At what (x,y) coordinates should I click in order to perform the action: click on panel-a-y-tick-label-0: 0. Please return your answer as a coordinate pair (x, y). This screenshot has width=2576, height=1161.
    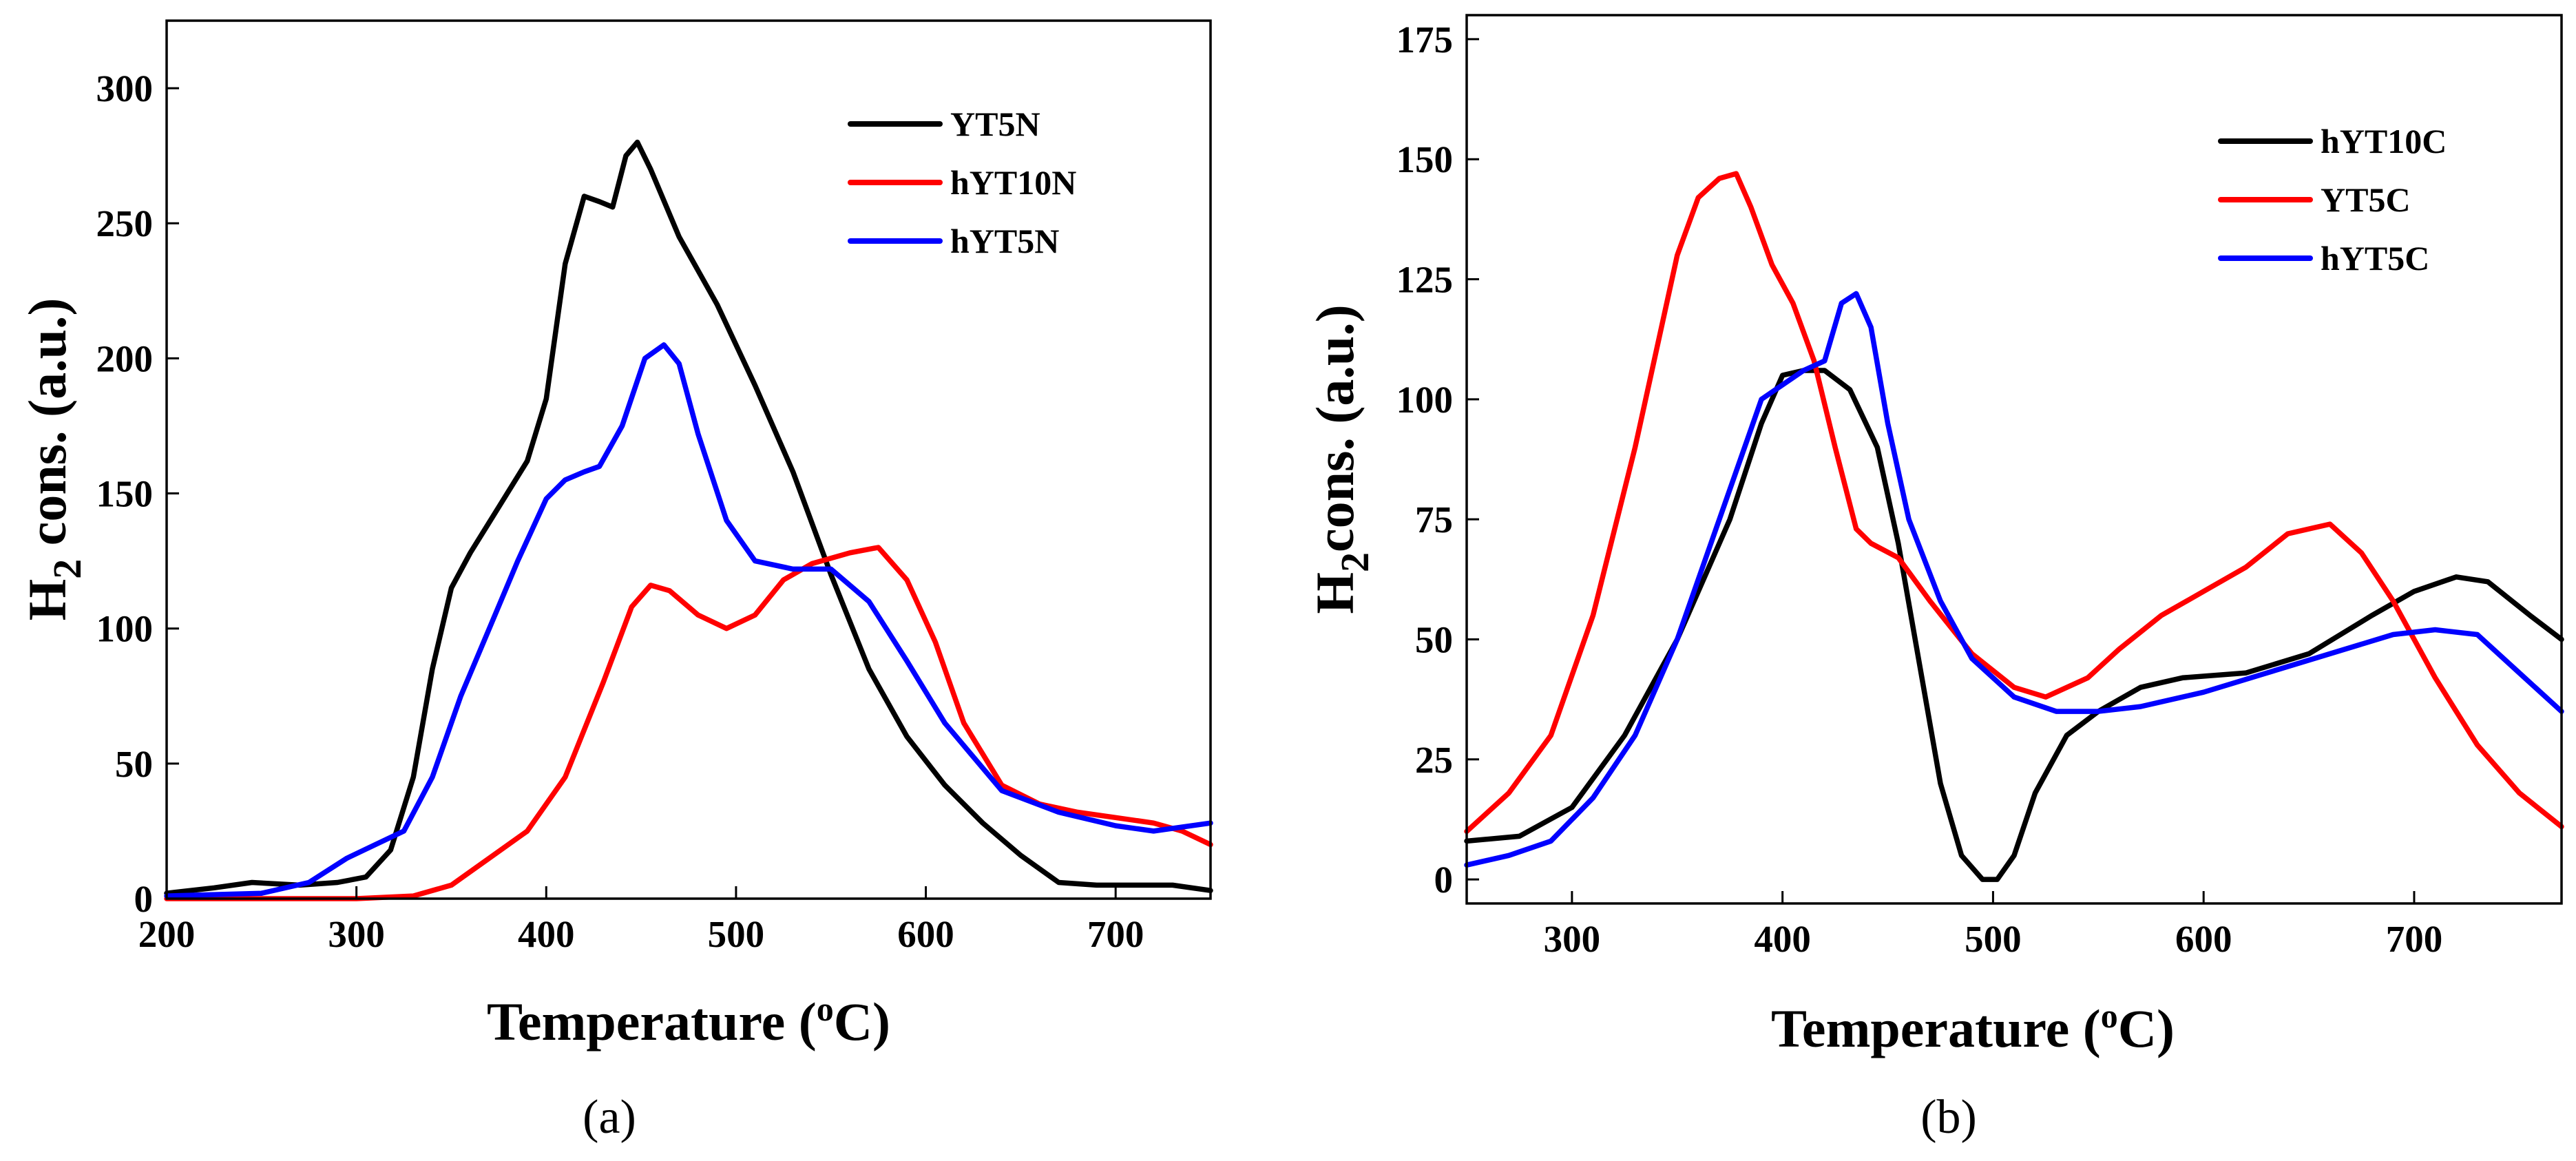
    Looking at the image, I should click on (144, 899).